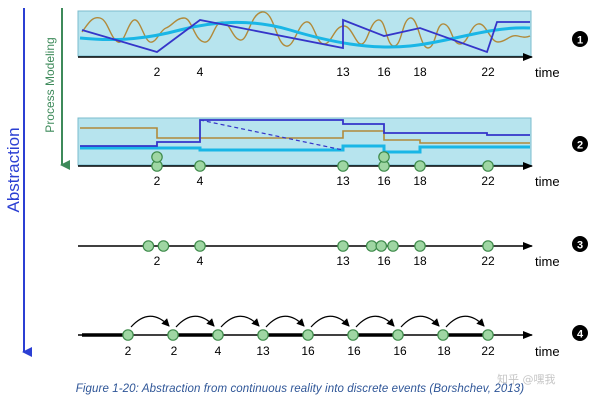 The height and width of the screenshot is (410, 600). Describe the element at coordinates (218, 351) in the screenshot. I see `panel-4-tick-3: 4` at that location.